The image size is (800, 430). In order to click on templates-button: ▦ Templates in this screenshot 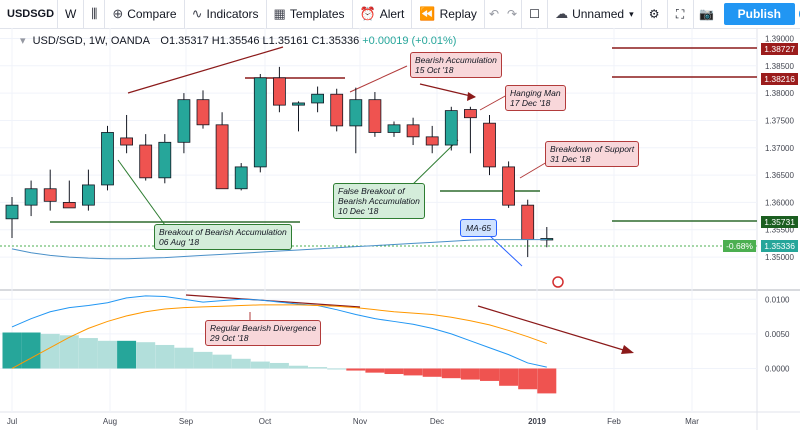, I will do `click(310, 14)`.